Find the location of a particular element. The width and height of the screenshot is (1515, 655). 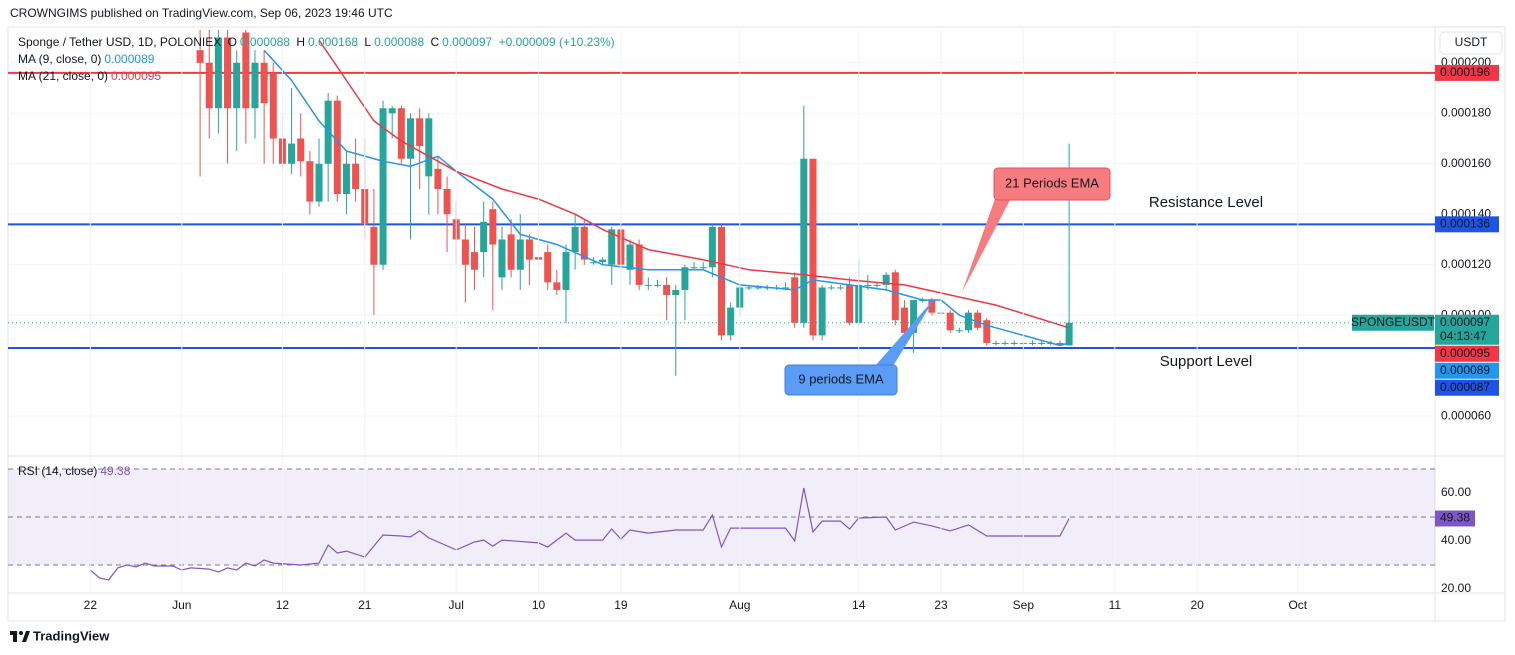

currency: USDT is located at coordinates (1471, 42).